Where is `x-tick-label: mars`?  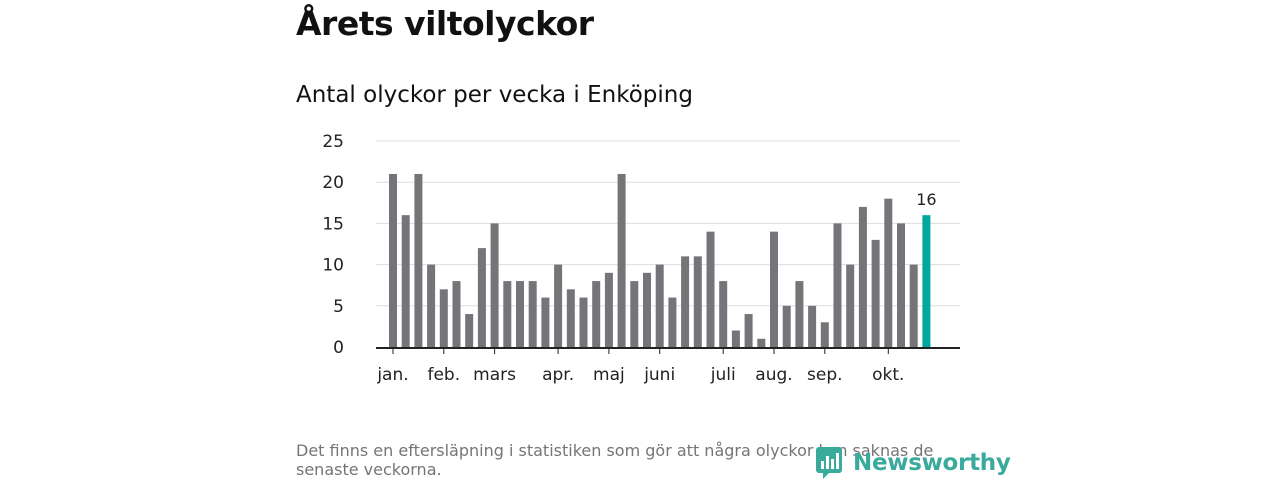 x-tick-label: mars is located at coordinates (494, 375).